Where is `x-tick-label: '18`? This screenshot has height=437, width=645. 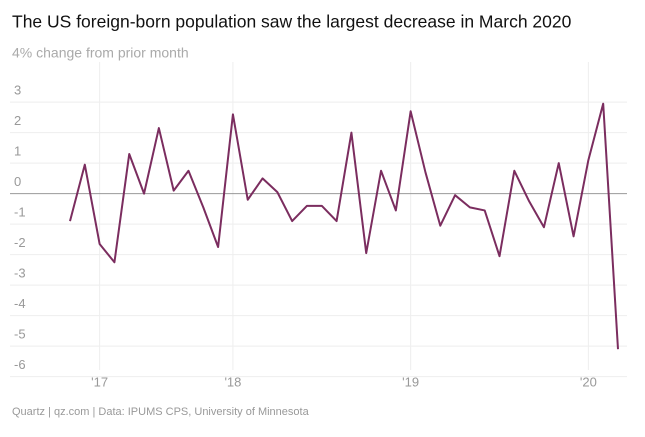 x-tick-label: '18 is located at coordinates (232, 381).